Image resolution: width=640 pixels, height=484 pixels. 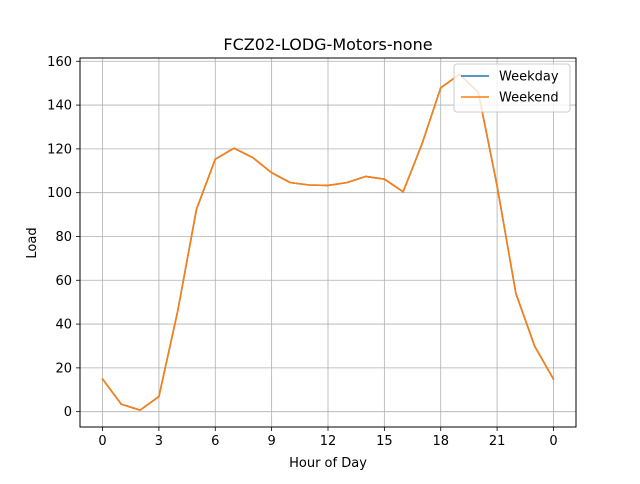 I want to click on y-tick-label: 100, so click(x=59, y=193).